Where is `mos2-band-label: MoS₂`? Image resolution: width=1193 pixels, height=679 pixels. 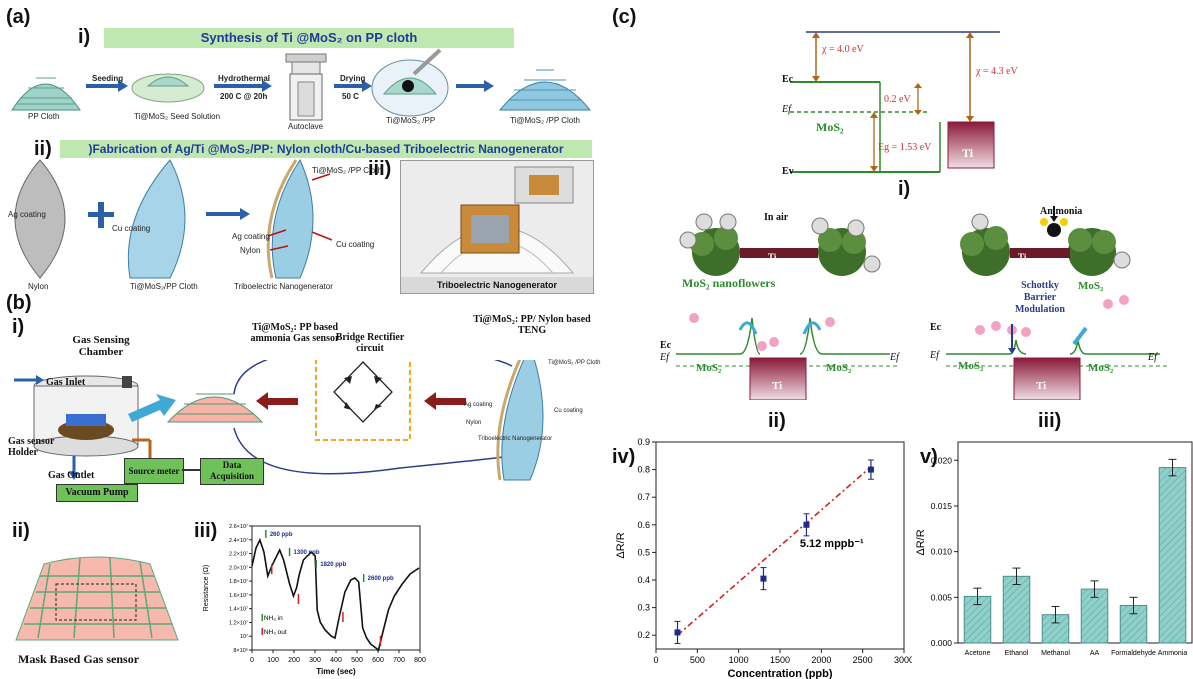
mos2-band-label: MoS₂ is located at coordinates (830, 127).